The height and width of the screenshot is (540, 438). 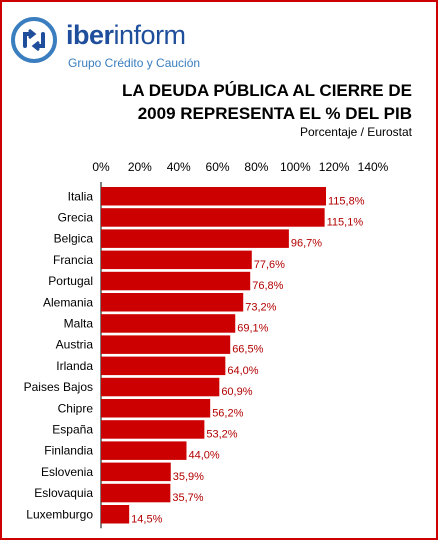 I want to click on category-label: Austria, so click(x=75, y=345).